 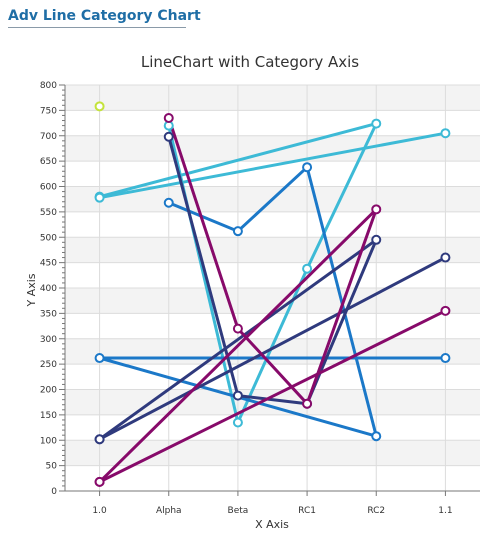 What do you see at coordinates (48, 188) in the screenshot?
I see `y-tick-label: 600` at bounding box center [48, 188].